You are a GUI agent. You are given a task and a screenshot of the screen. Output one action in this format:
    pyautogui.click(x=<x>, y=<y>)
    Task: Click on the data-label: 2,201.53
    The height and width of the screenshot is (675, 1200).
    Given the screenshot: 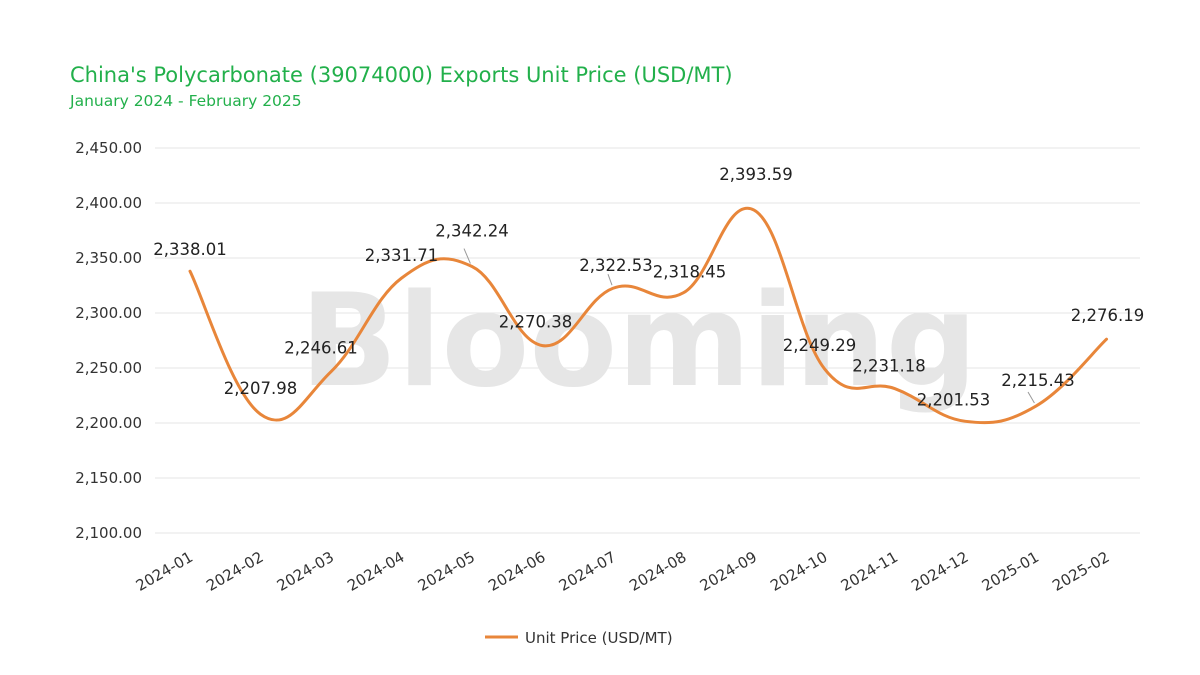 What is the action you would take?
    pyautogui.click(x=953, y=399)
    